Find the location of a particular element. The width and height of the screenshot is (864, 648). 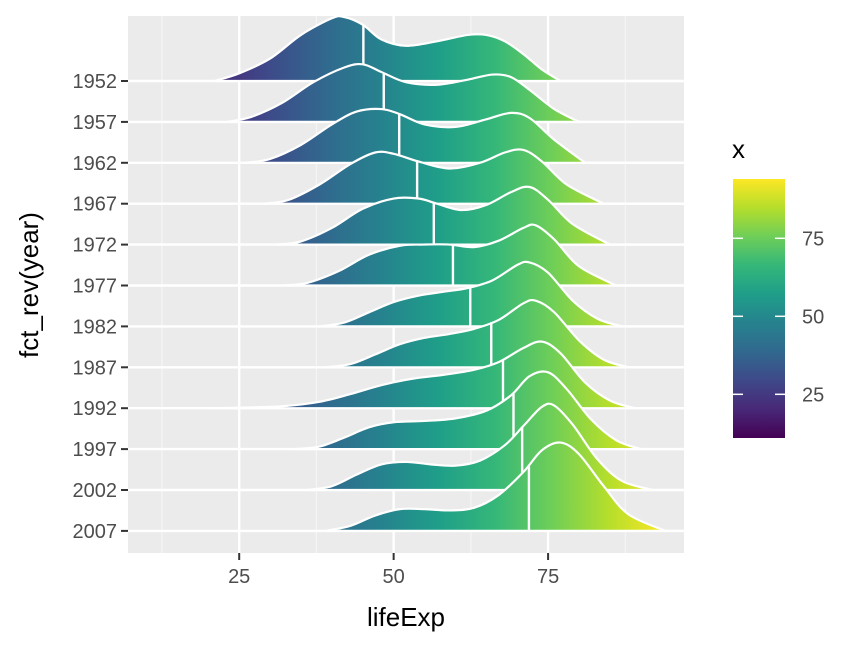

legend-ticks: 25 50 75 is located at coordinates (778, 317).